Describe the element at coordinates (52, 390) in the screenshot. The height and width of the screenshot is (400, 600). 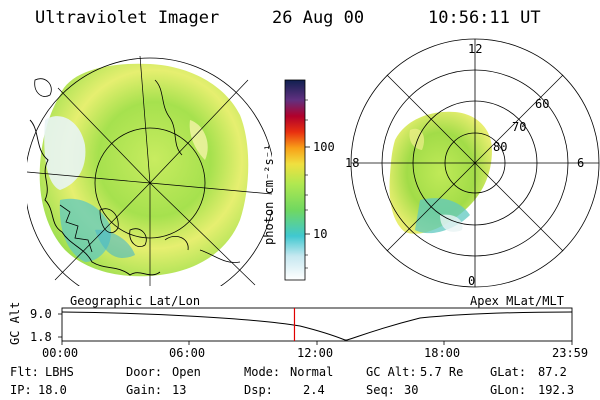
I see `ip-value: 18.0` at that location.